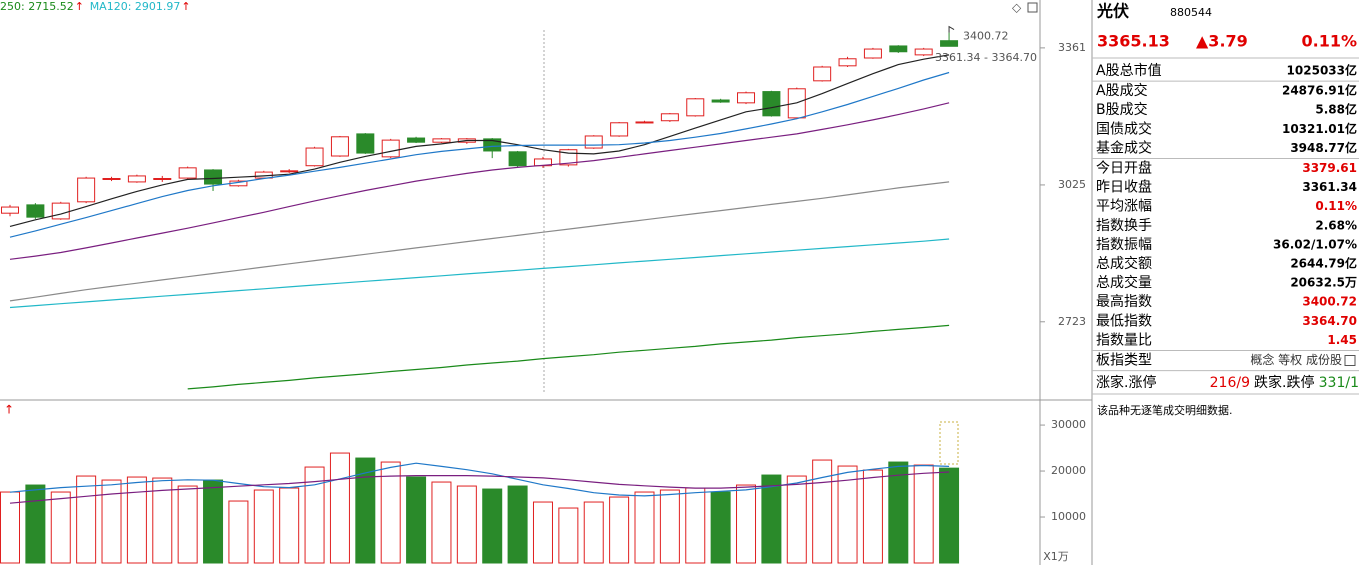 This screenshot has width=1359, height=565. What do you see at coordinates (1124, 301) in the screenshot?
I see `row-label: 最高指数` at bounding box center [1124, 301].